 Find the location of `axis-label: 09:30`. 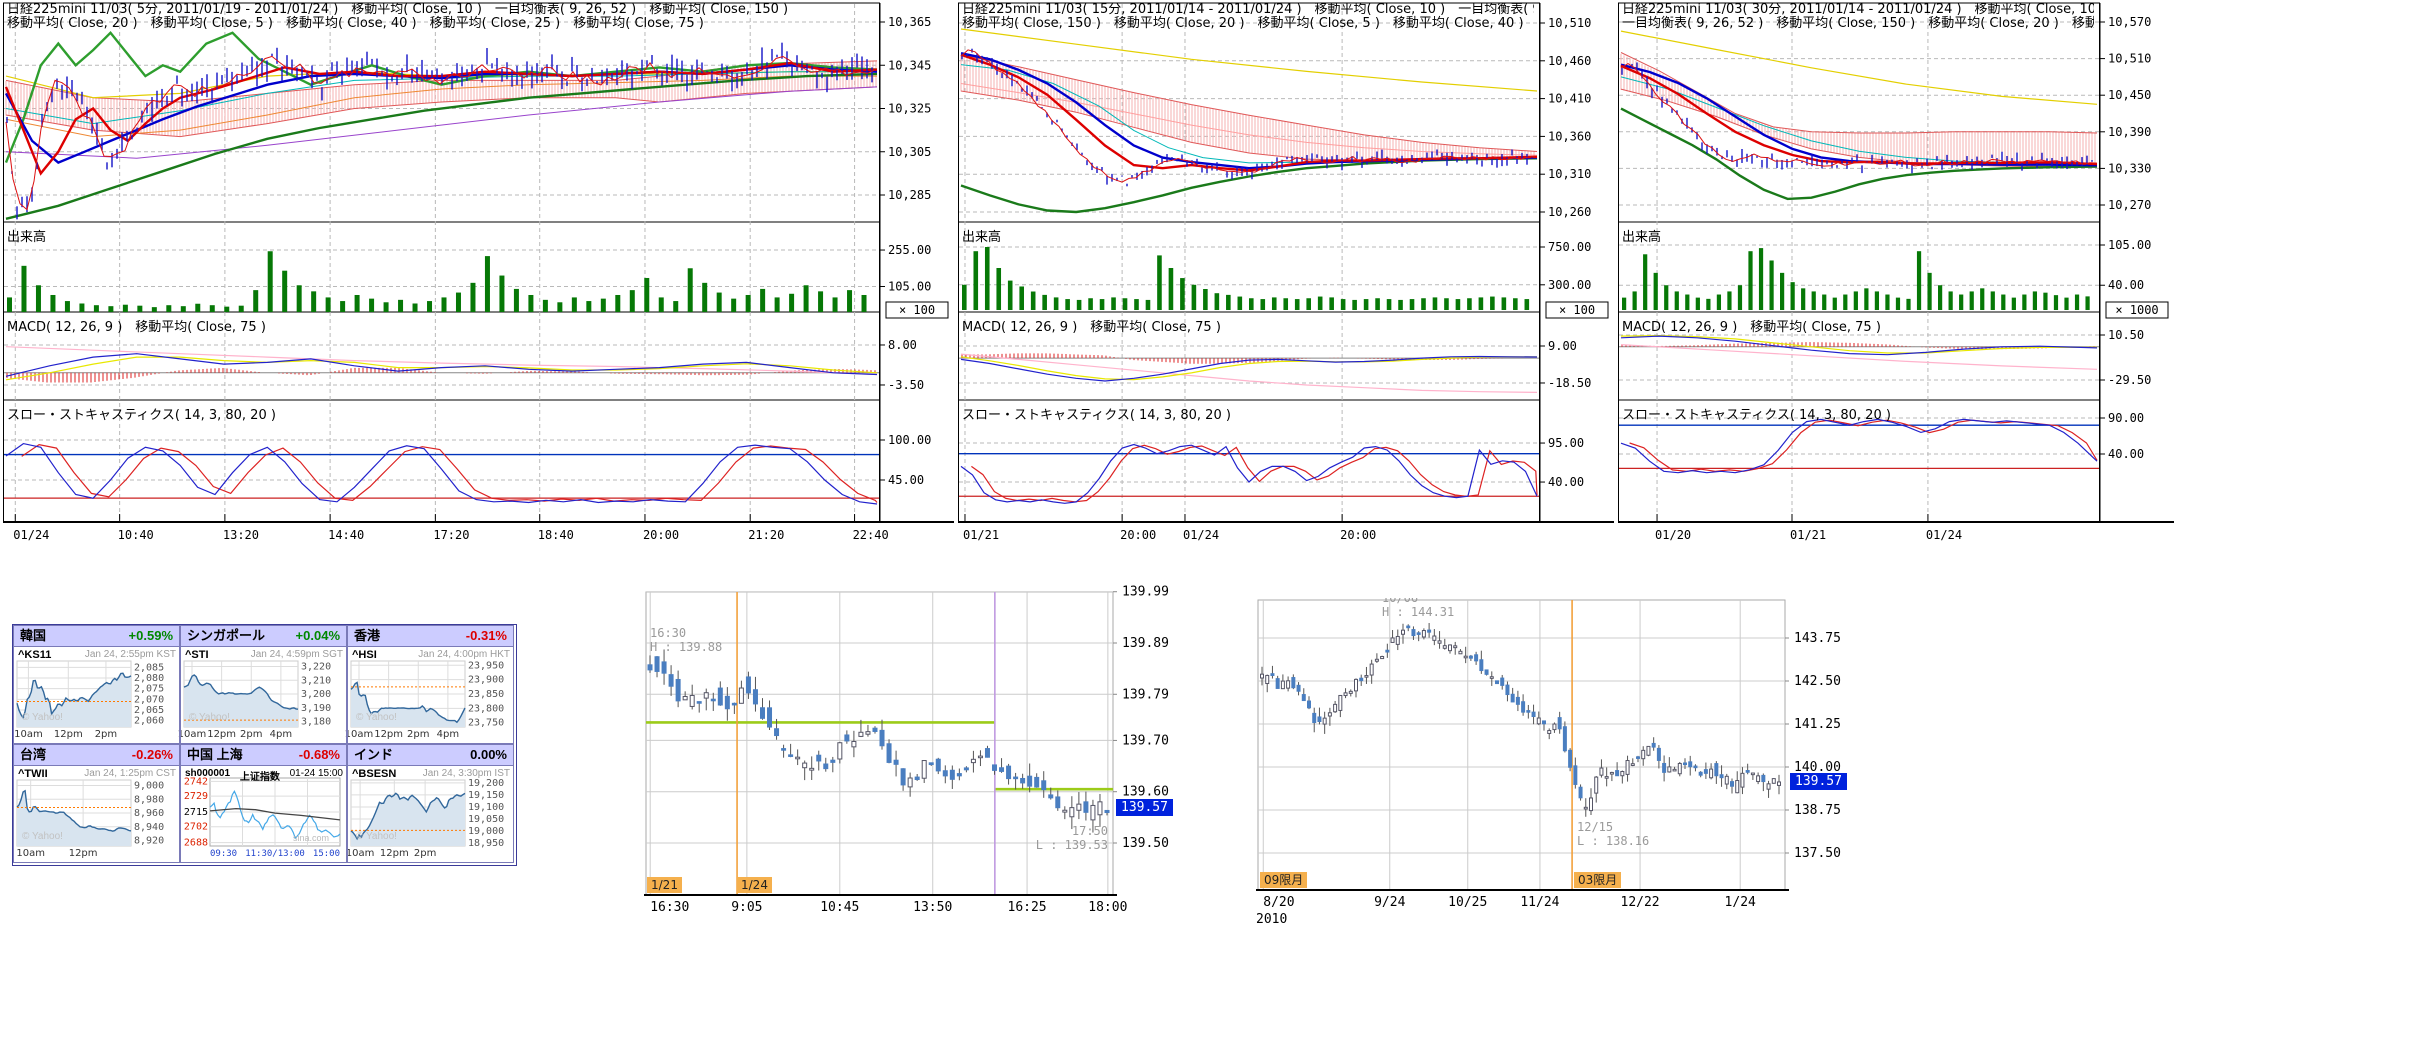

axis-label: 09:30 is located at coordinates (223, 854).